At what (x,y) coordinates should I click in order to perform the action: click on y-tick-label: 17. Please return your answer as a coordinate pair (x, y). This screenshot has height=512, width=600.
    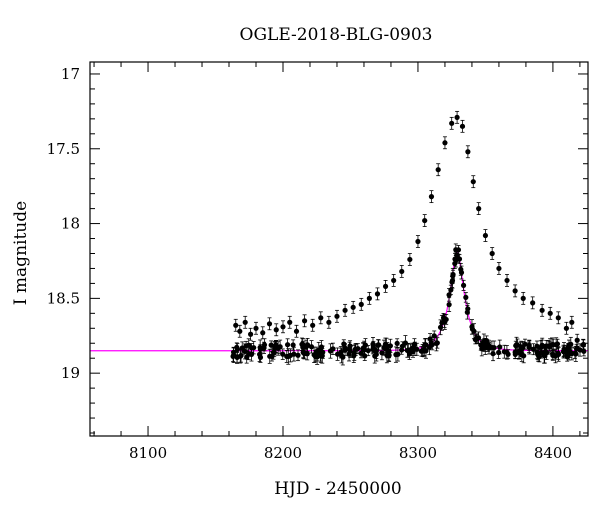
    Looking at the image, I should click on (70, 74).